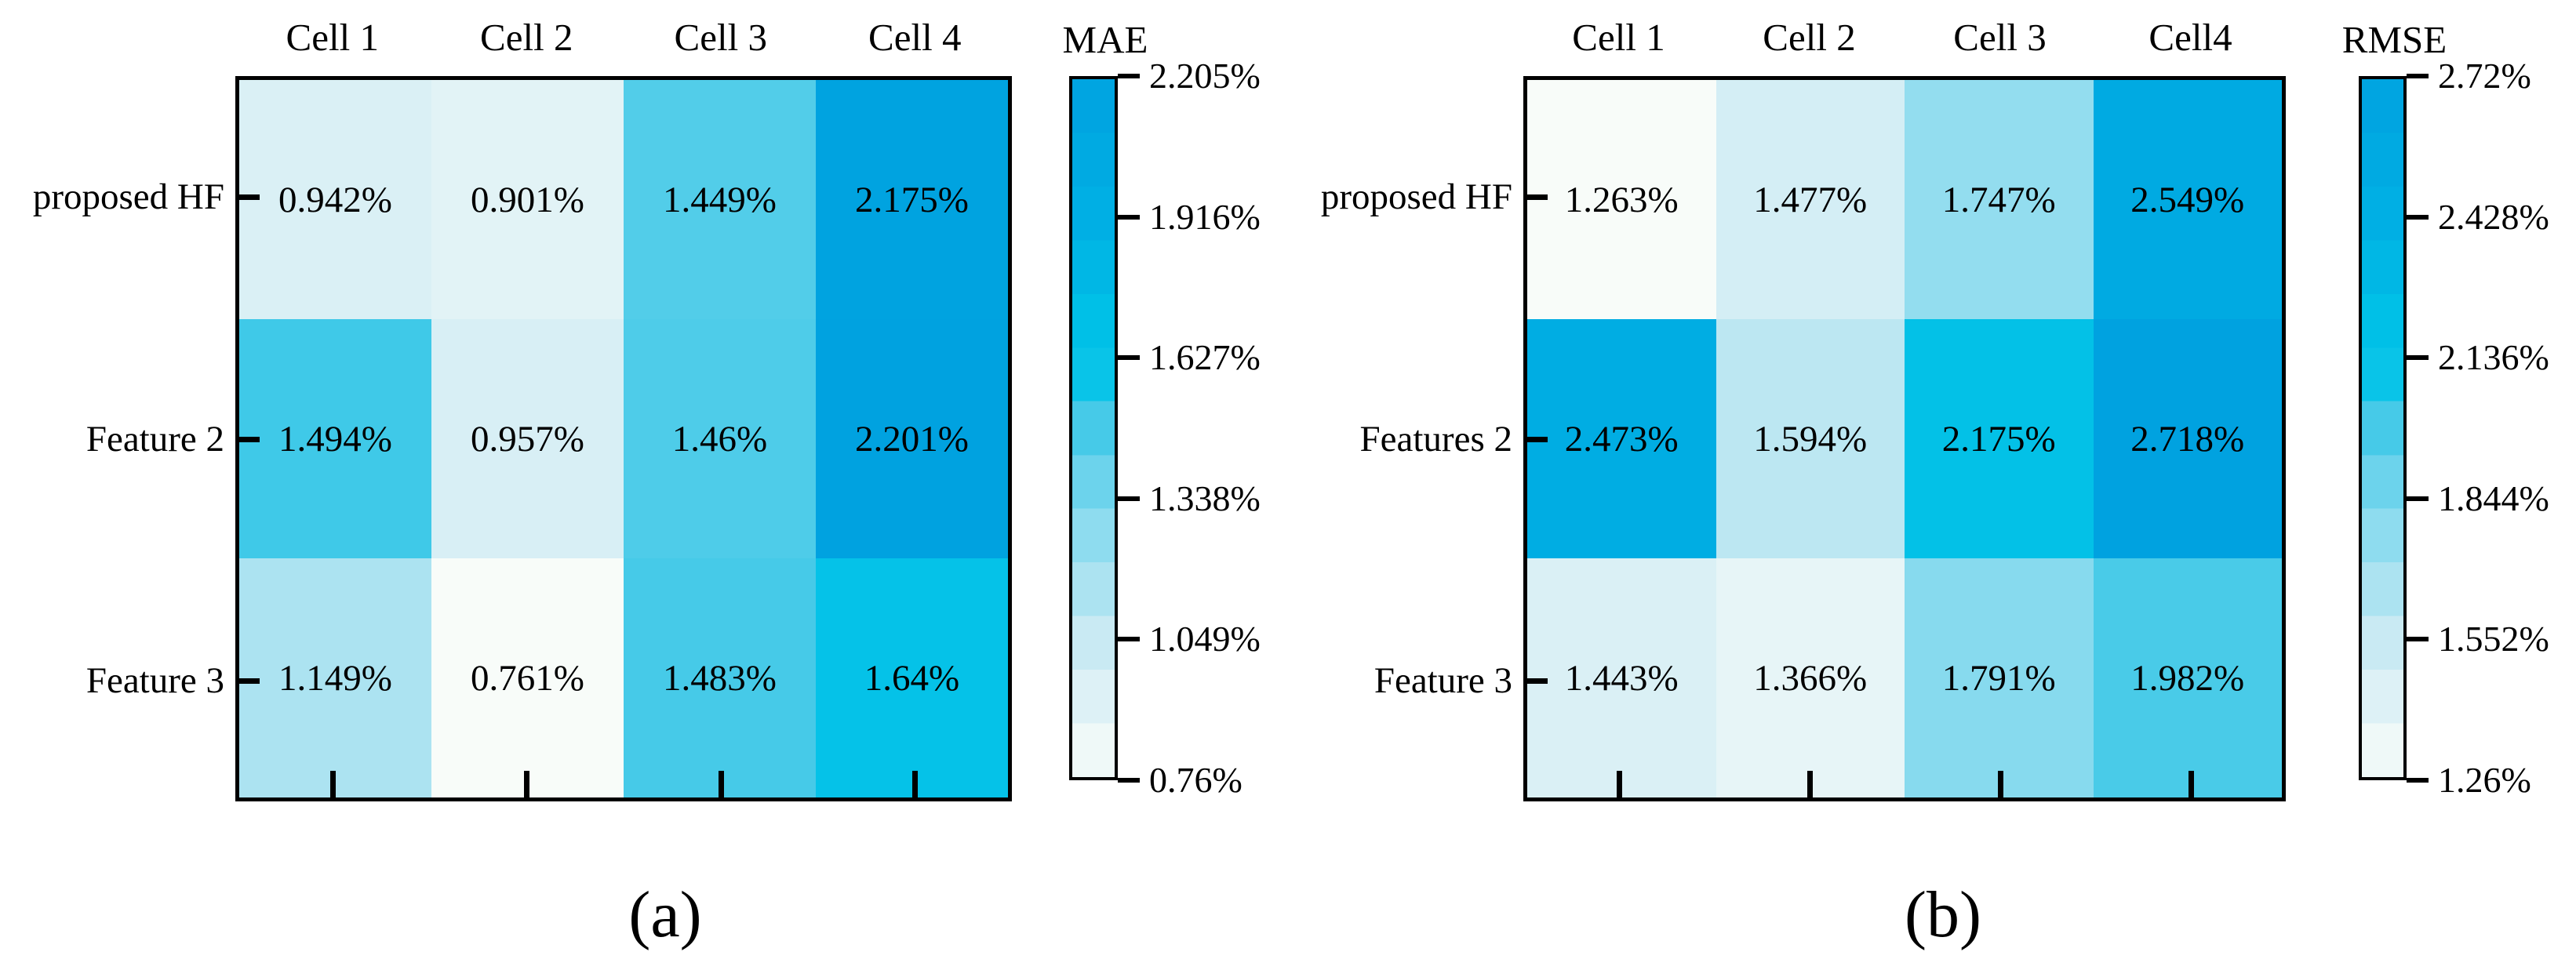  I want to click on heatmap-cell: 2.201%, so click(912, 438).